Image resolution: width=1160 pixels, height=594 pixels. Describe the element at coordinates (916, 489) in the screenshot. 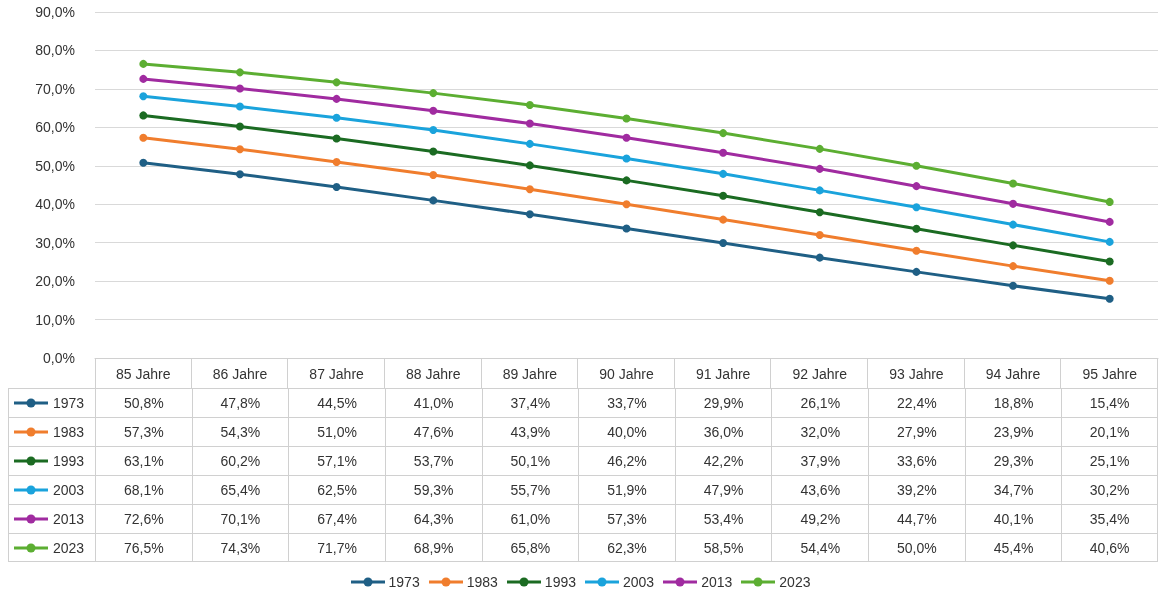

I see `data-label: 39,2%` at that location.